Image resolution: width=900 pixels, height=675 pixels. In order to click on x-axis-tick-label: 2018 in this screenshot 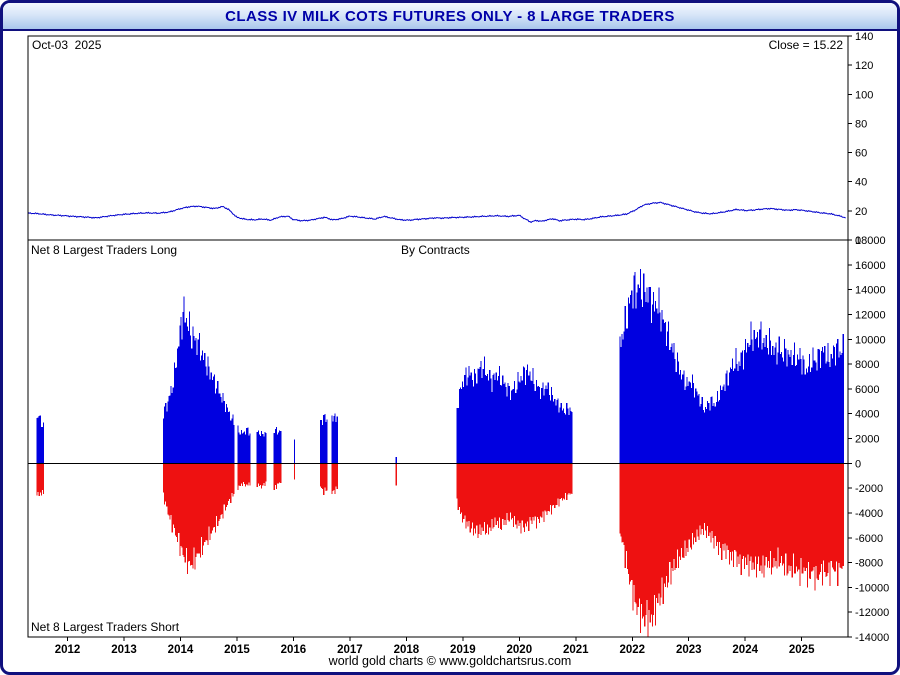, I will do `click(407, 650)`.